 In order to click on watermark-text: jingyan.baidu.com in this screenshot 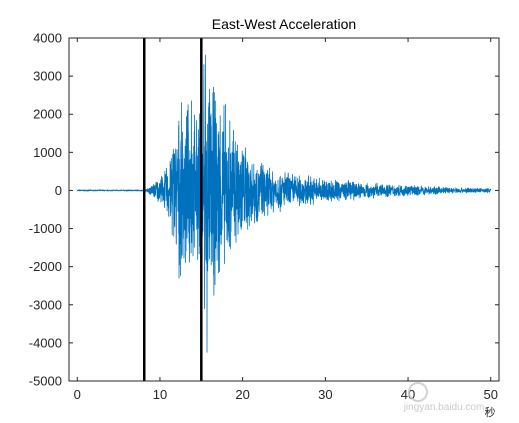, I will do `click(444, 407)`.